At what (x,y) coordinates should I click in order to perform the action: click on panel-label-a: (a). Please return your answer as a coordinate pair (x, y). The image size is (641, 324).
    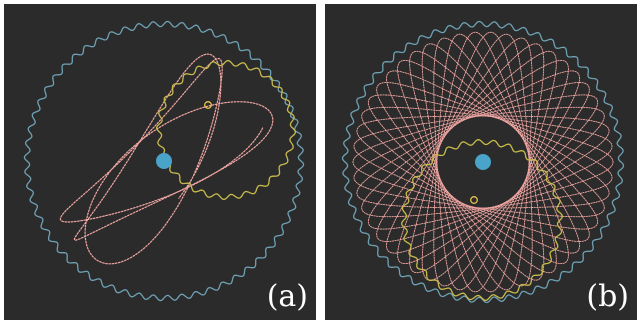
    Looking at the image, I should click on (287, 296).